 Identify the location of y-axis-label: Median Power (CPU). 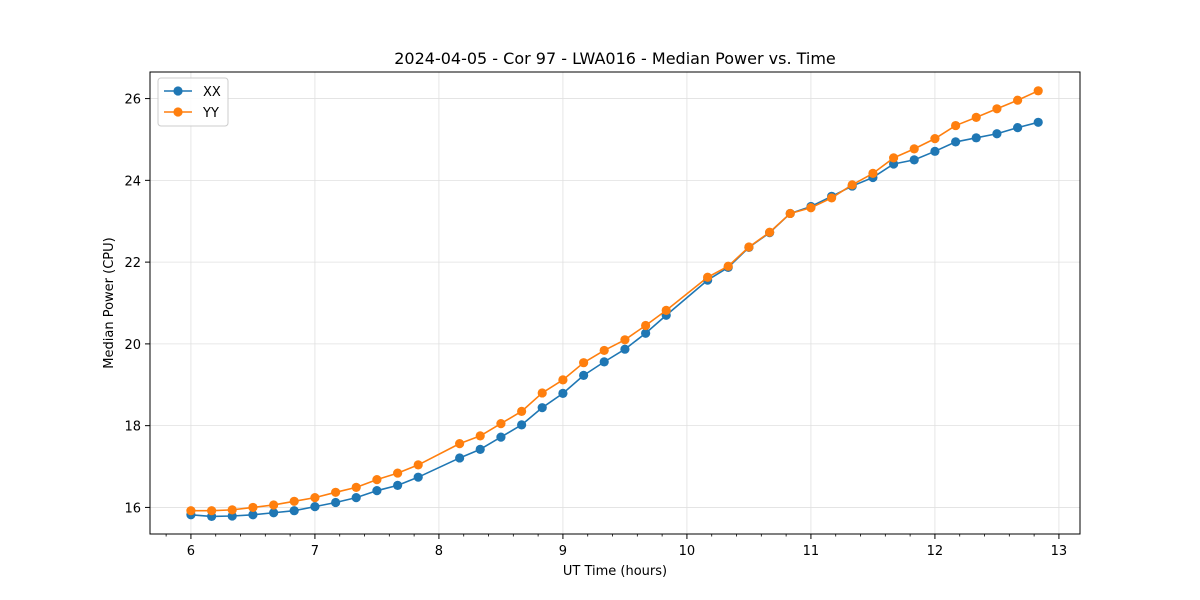
(109, 302).